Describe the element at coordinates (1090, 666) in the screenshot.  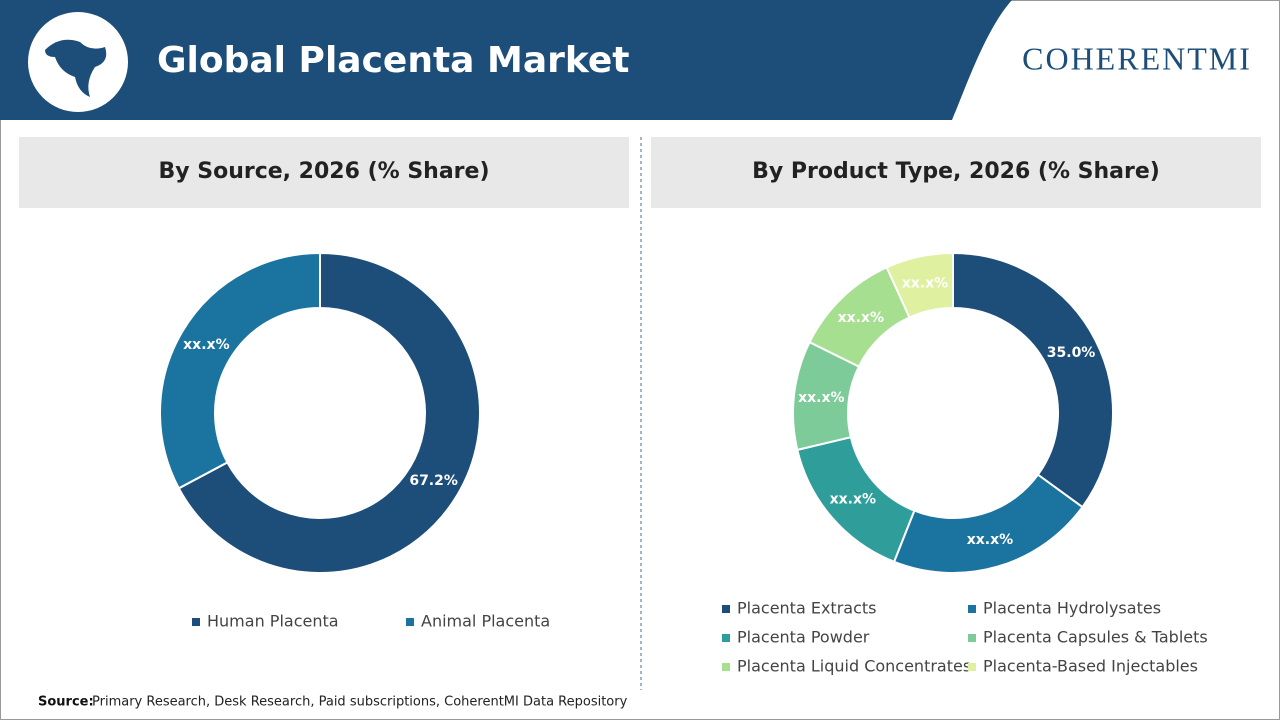
I see `legend-label: Placenta-Based Injectables` at that location.